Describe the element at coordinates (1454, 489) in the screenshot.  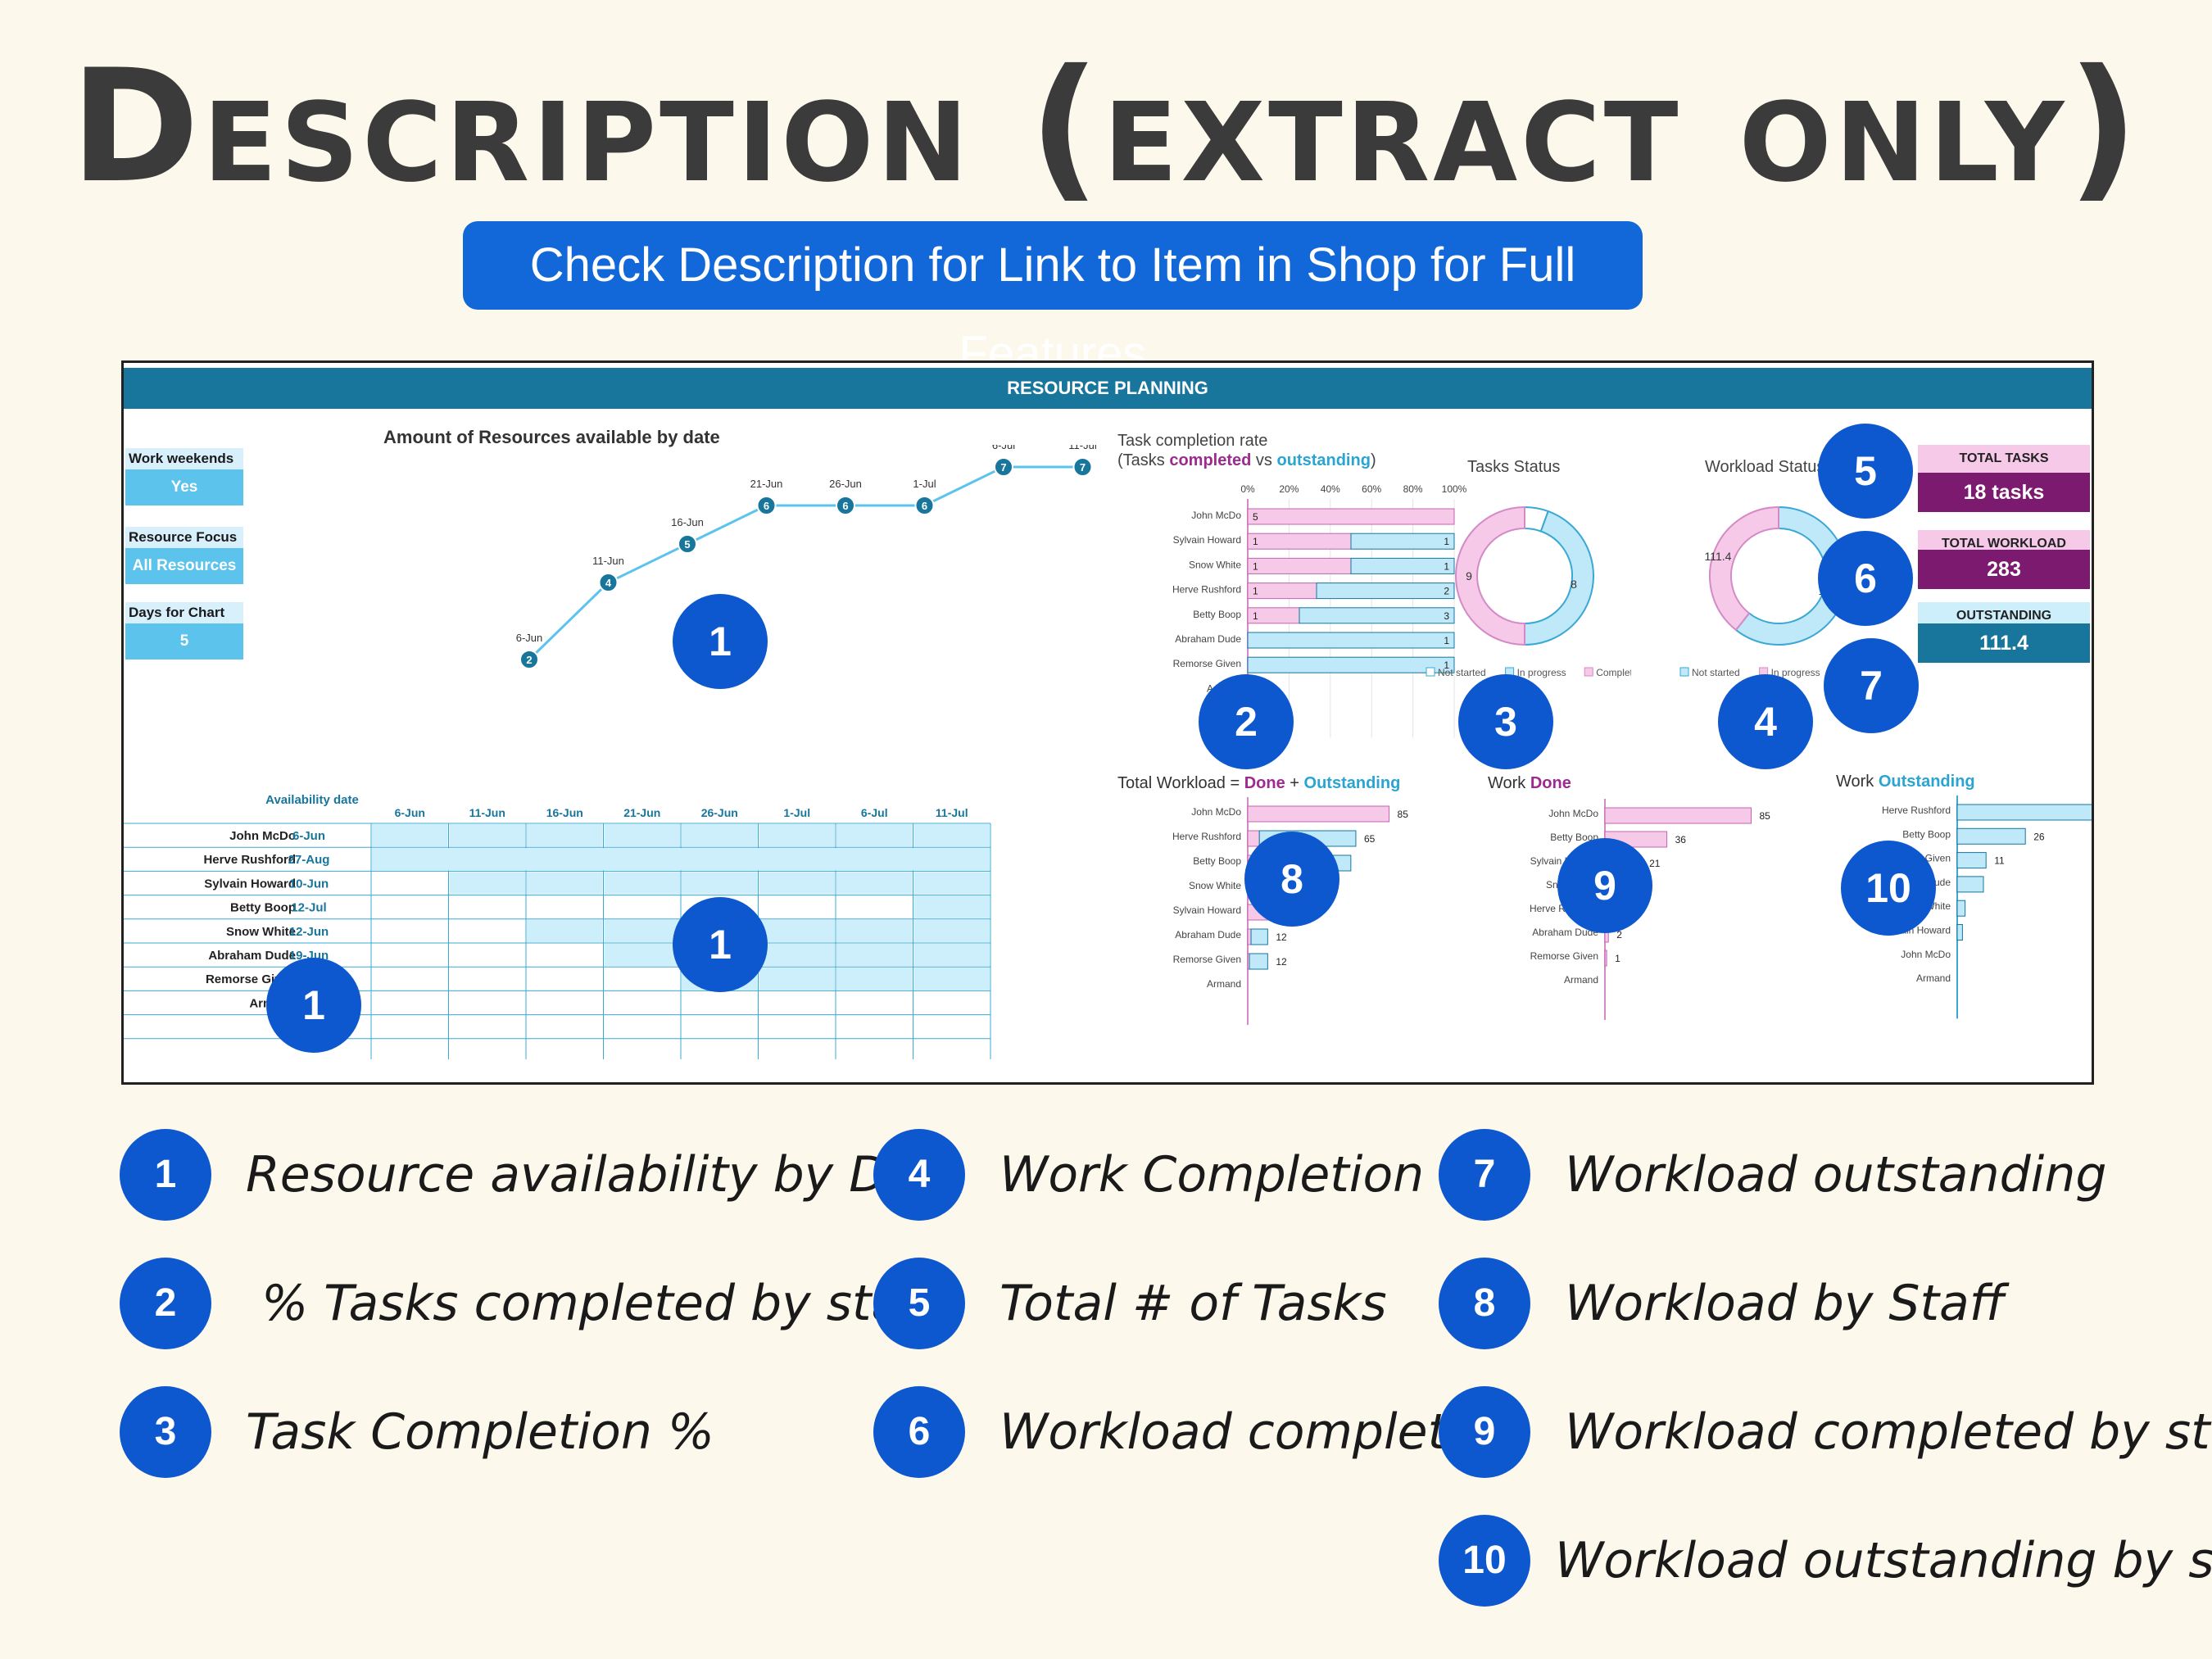
I see `x-tick: 100%` at that location.